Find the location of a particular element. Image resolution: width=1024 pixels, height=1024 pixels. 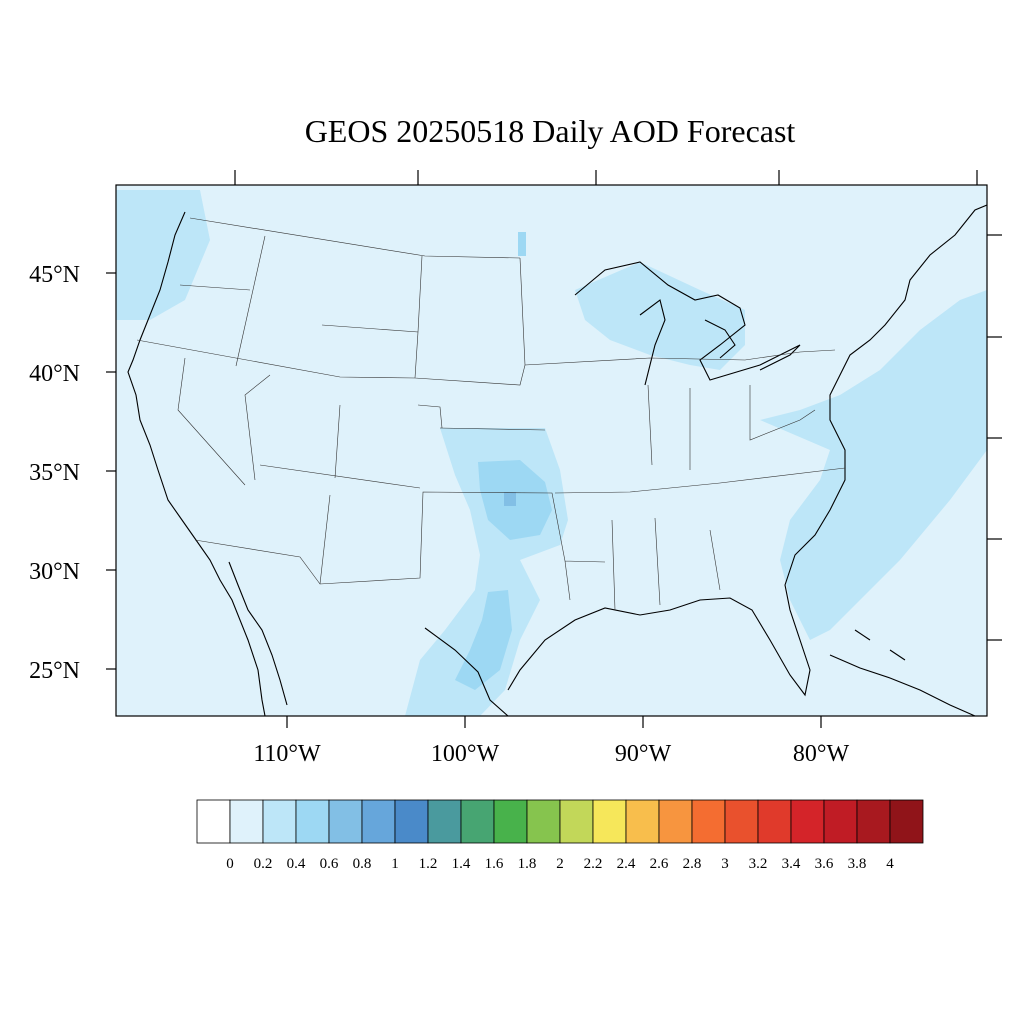

aod-region-south-texas-plume is located at coordinates (483, 640).